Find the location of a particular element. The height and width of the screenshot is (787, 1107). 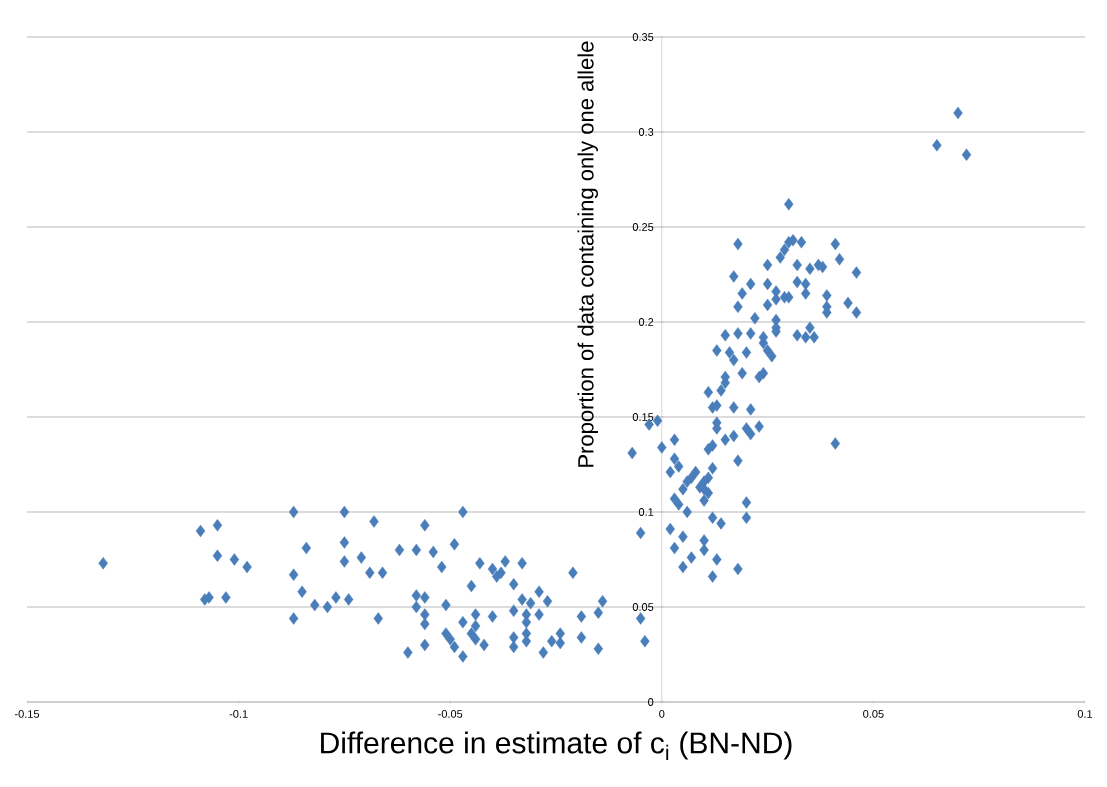

x-tick-label: -0.05 is located at coordinates (450, 714).